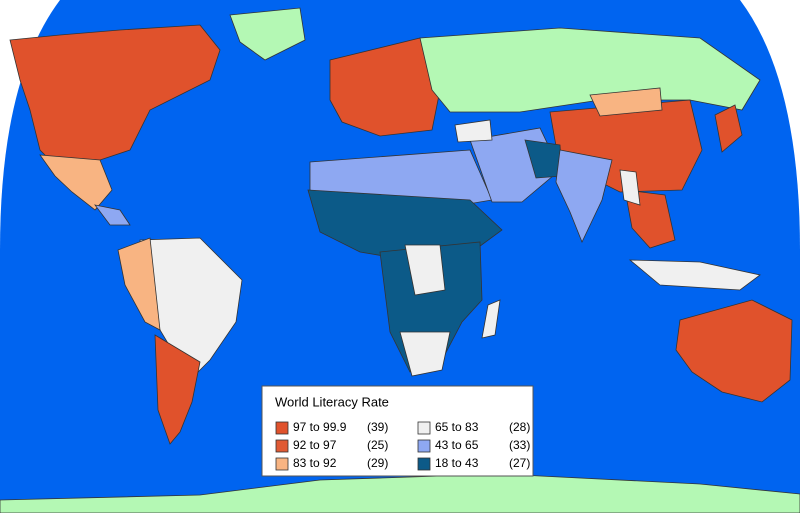 The image size is (800, 513). What do you see at coordinates (377, 427) in the screenshot?
I see `legend-count: (39)` at bounding box center [377, 427].